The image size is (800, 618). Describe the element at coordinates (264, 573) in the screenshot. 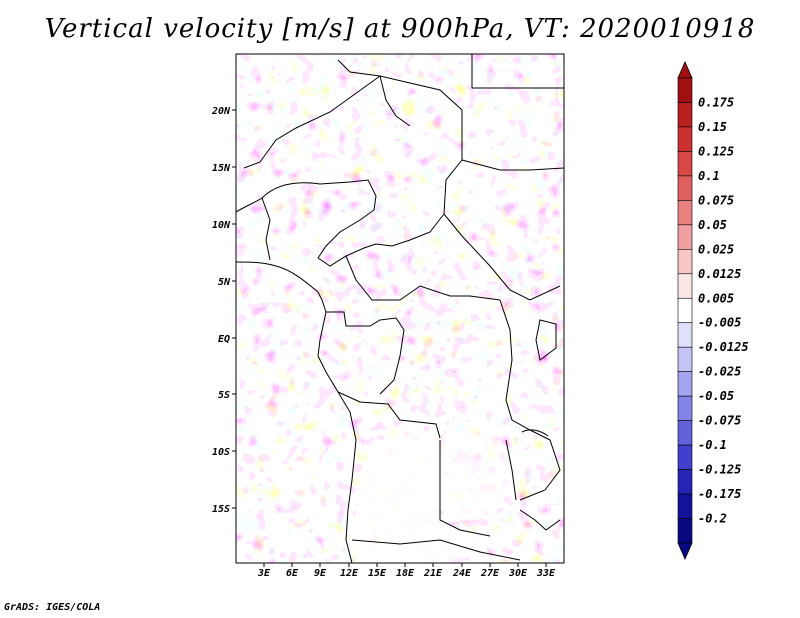

I see `lon-label: 3E` at that location.